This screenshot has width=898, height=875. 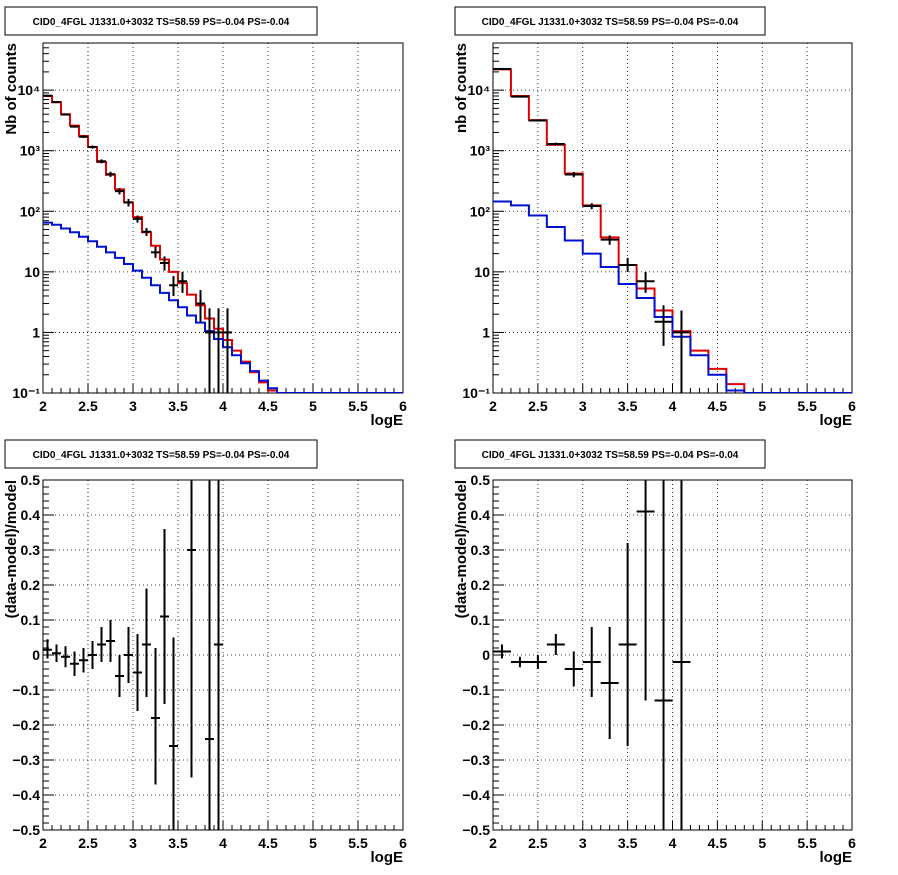 What do you see at coordinates (628, 843) in the screenshot?
I see `x-tick-label: 3.5` at bounding box center [628, 843].